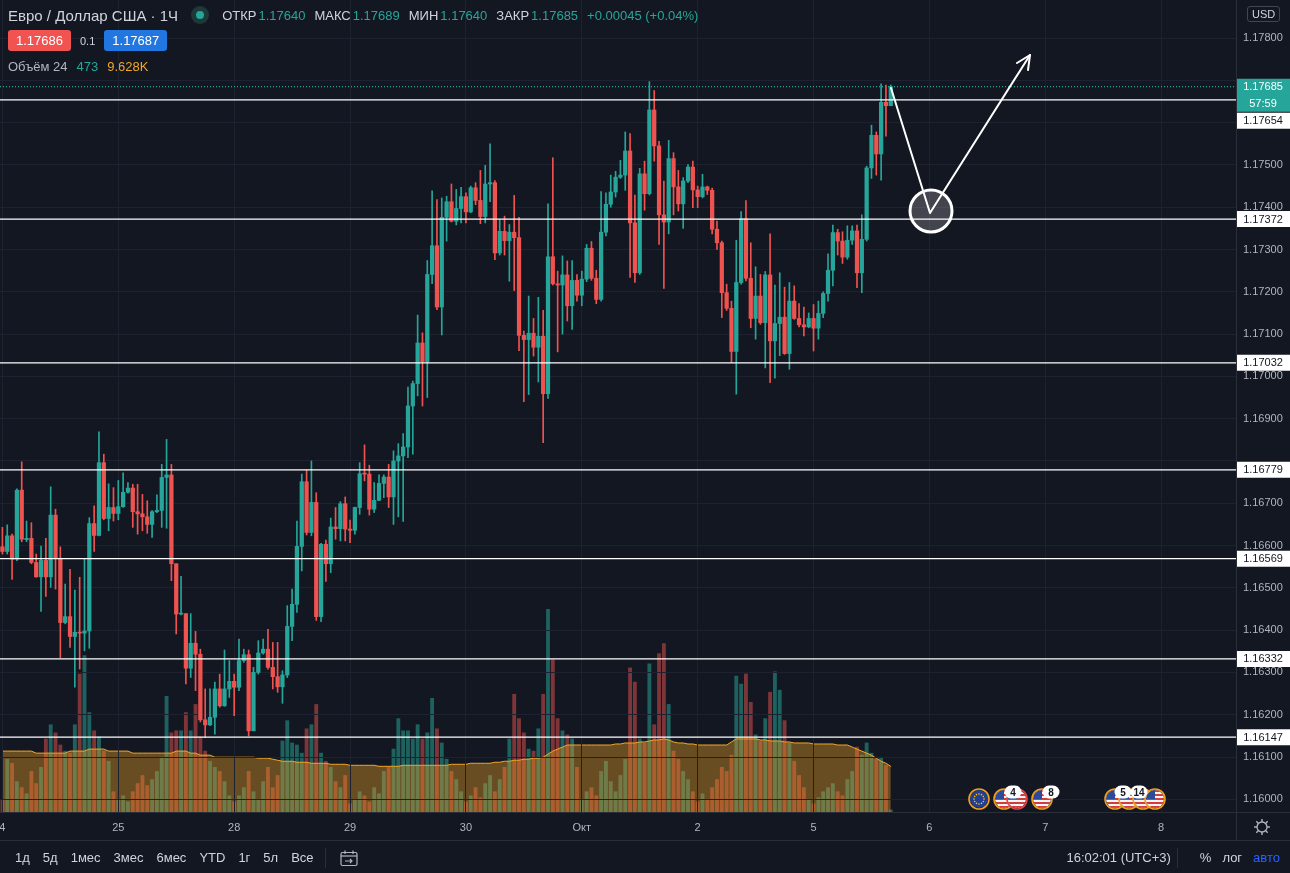  I want to click on x-tick-label: 2, so click(697, 826).